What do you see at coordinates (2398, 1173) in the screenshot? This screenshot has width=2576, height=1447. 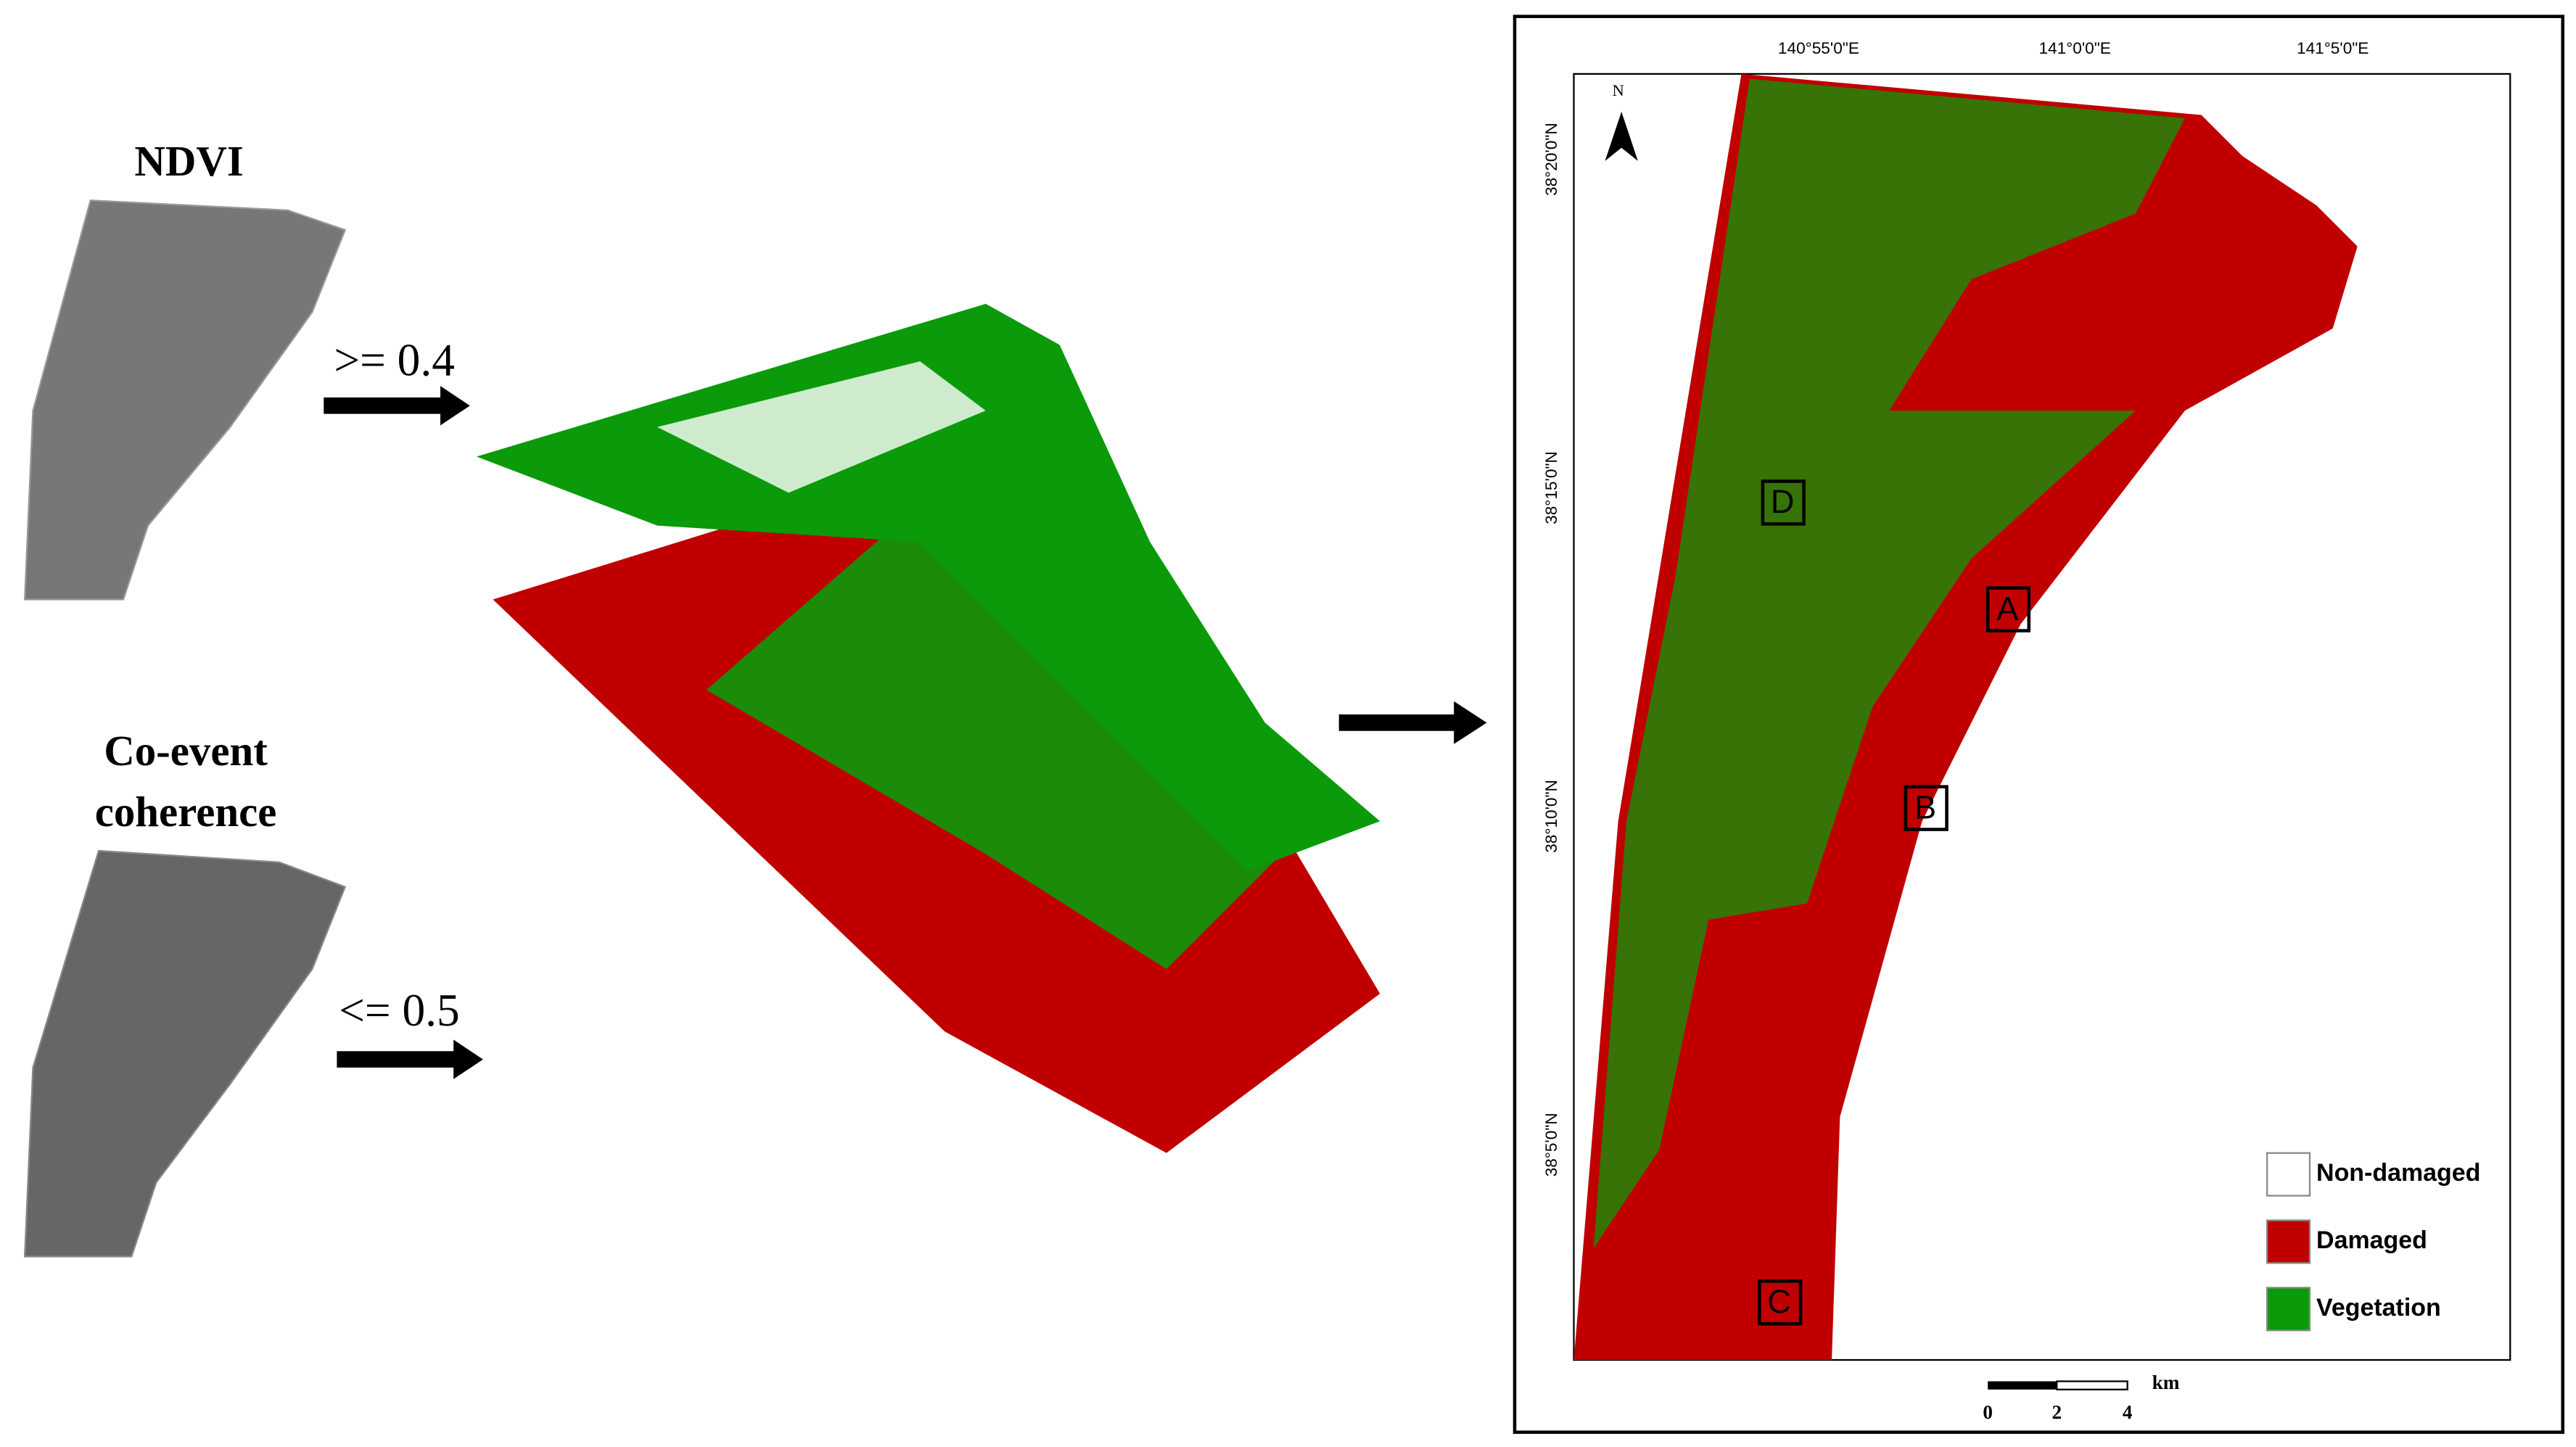 I see `legend-label: Non-damaged` at bounding box center [2398, 1173].